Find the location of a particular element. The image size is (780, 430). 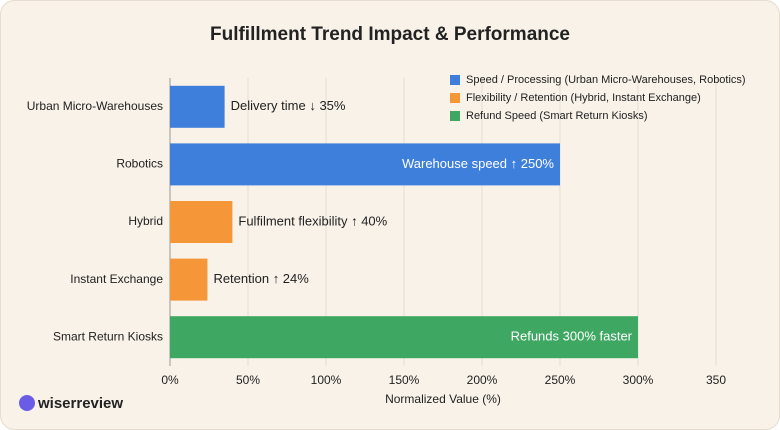

brand-name: wiserreview is located at coordinates (80, 403).